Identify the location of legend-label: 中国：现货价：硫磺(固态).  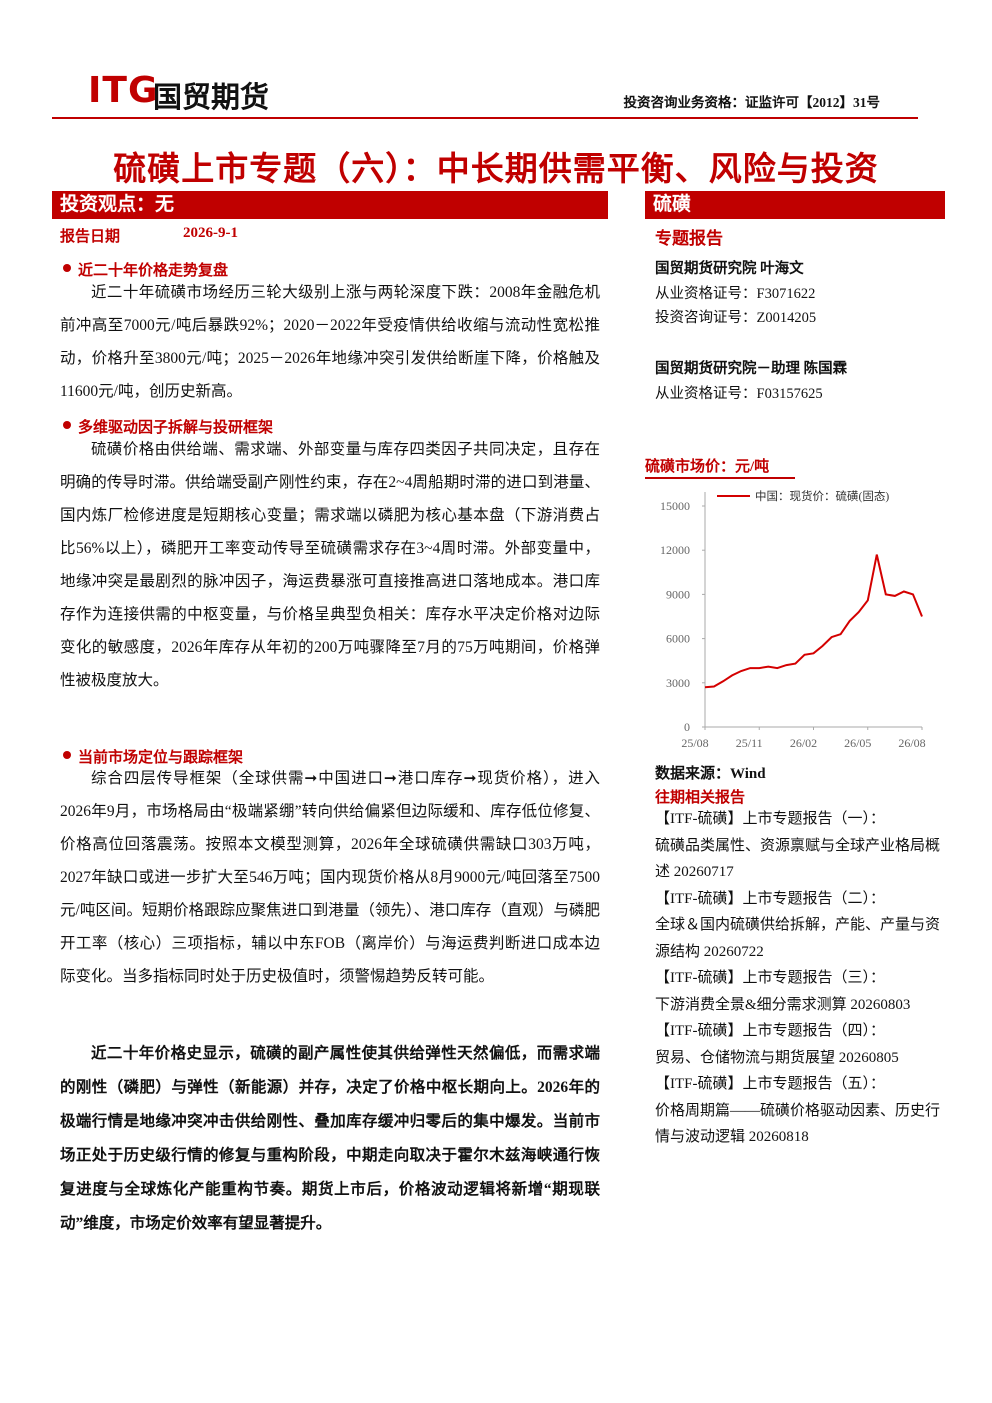
(822, 496).